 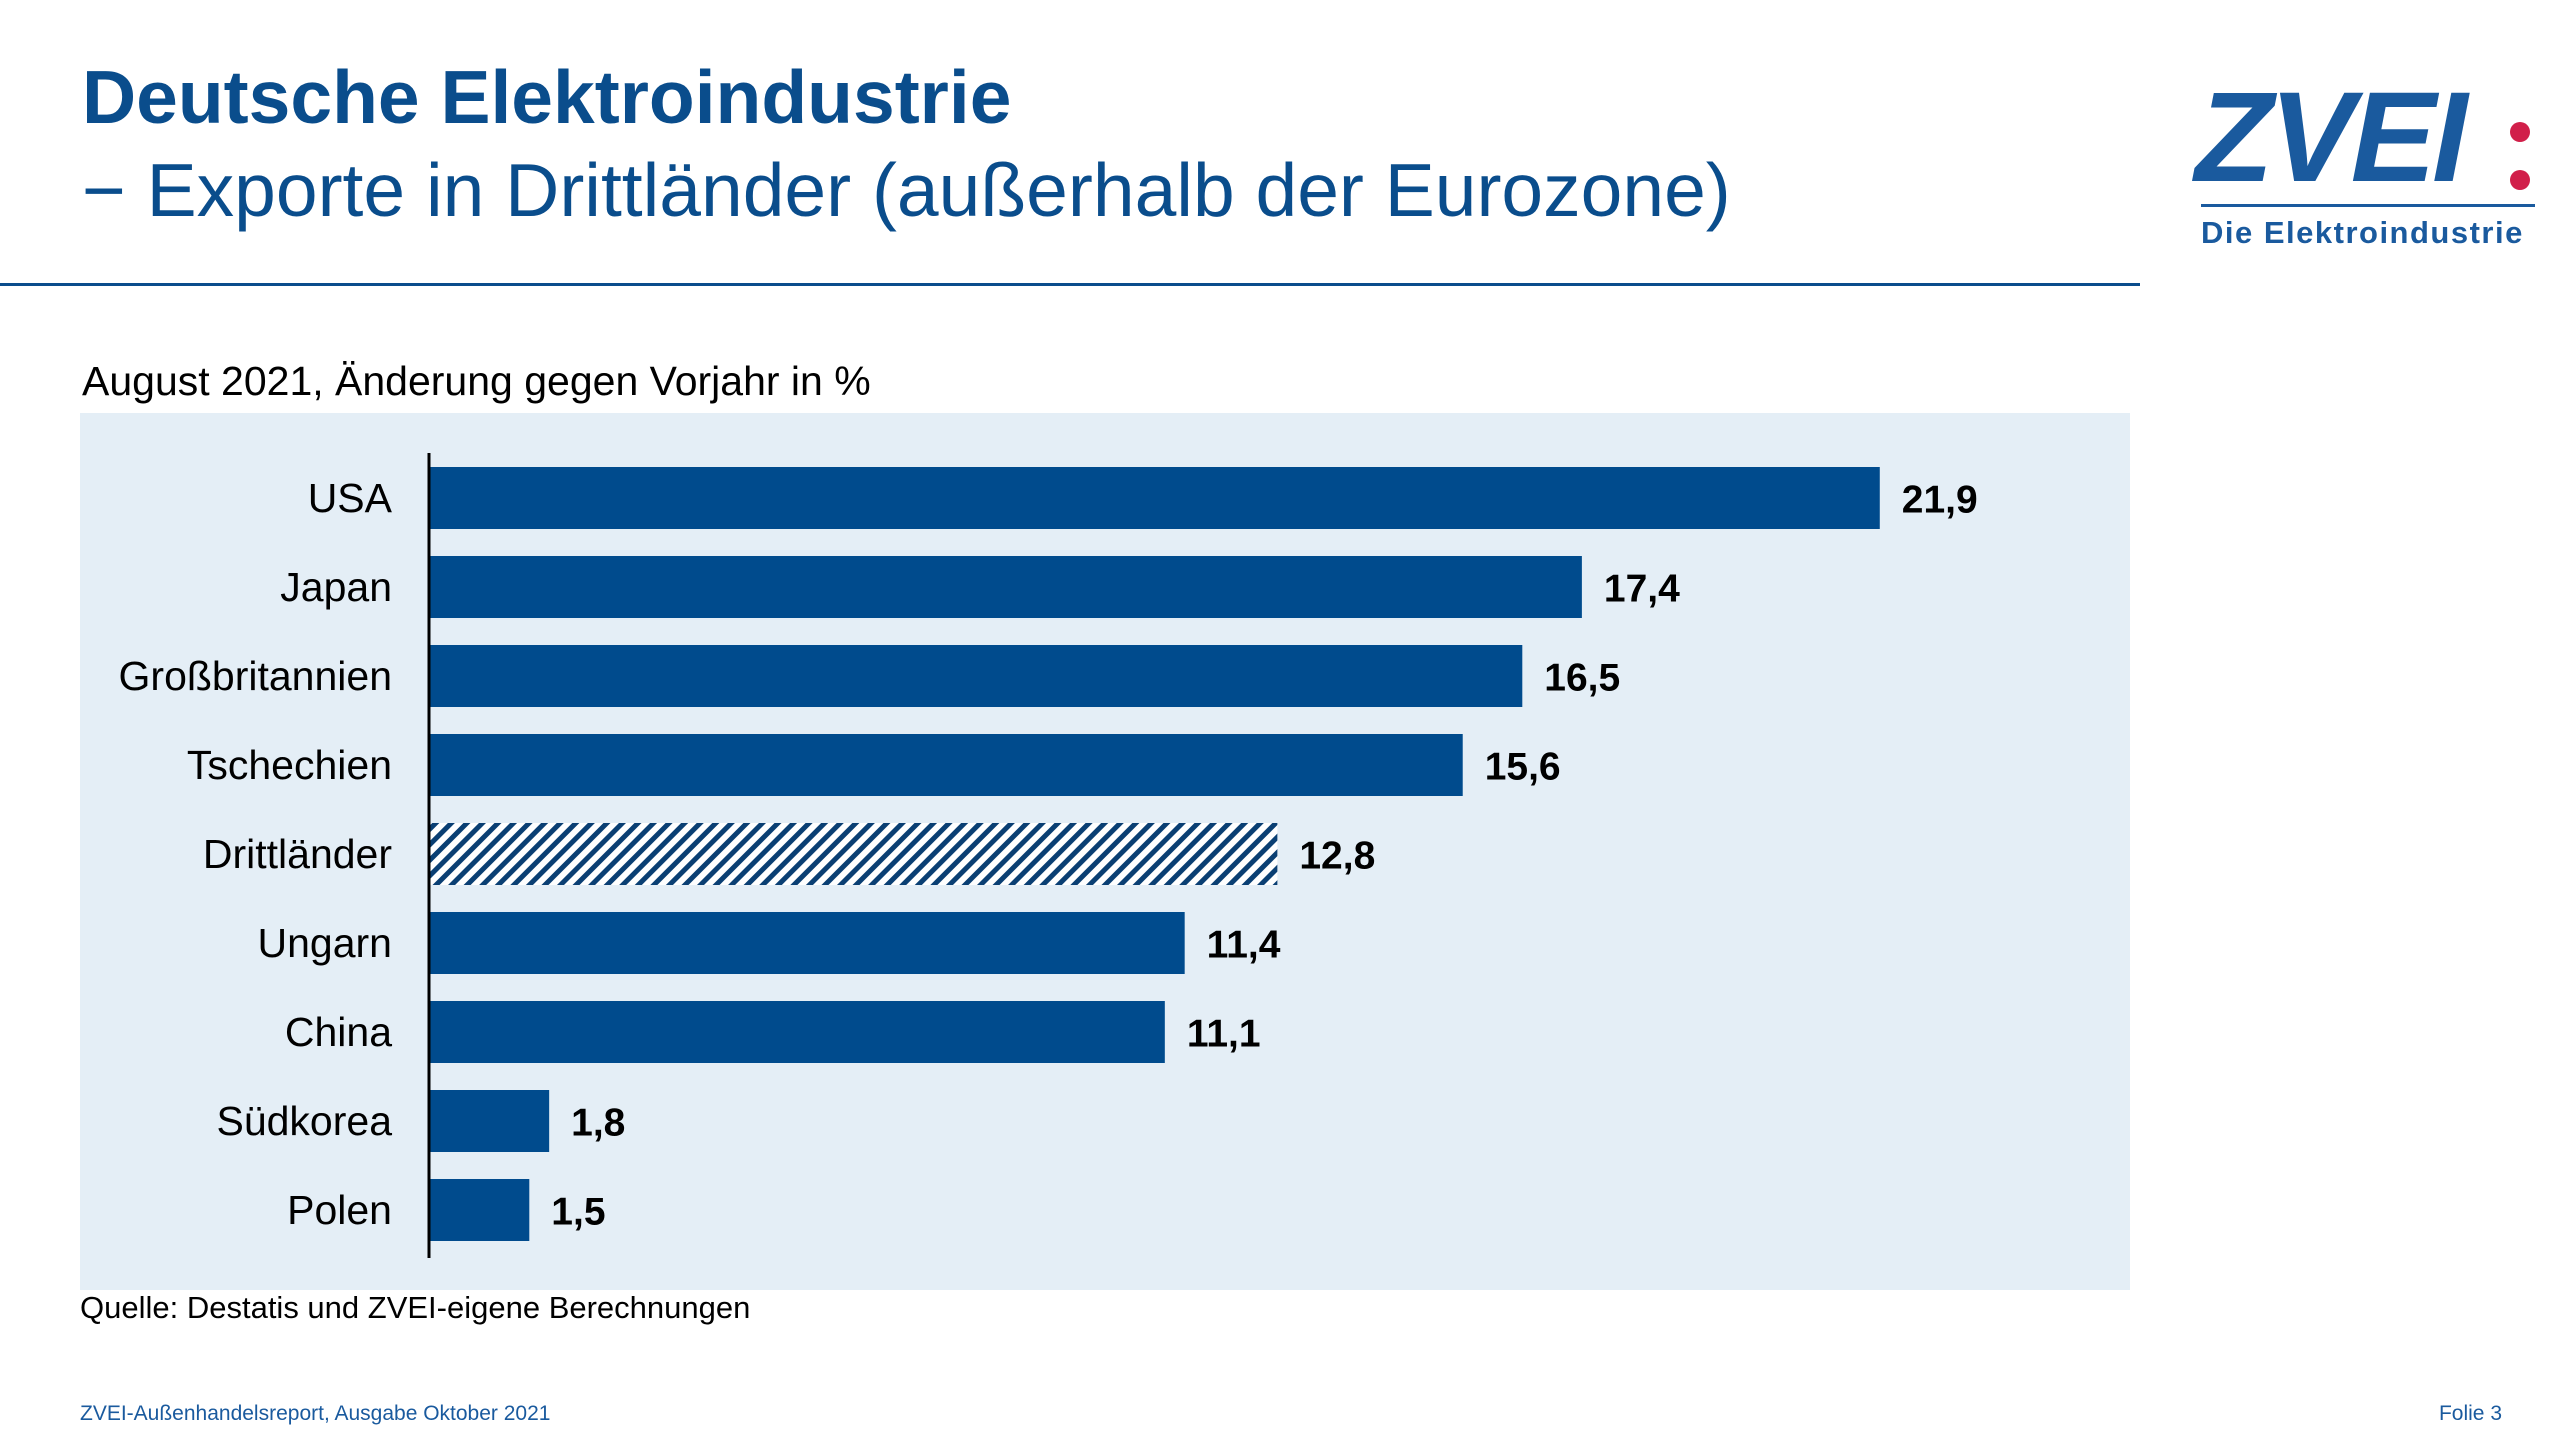 I want to click on category-label-usa: USA, so click(x=350, y=498).